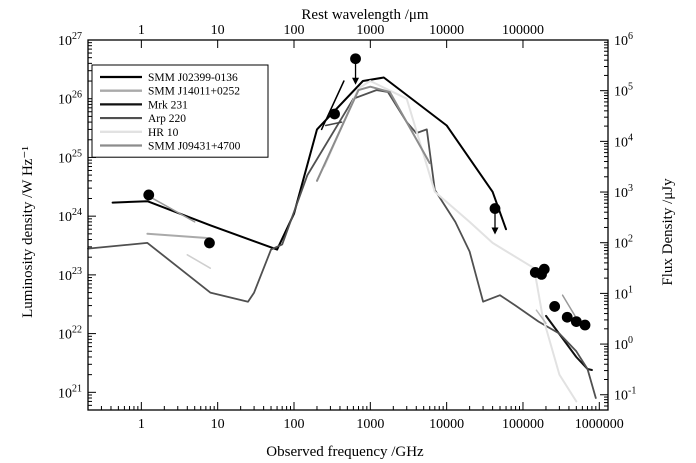  I want to click on legend-label-hr-10: HR 10, so click(163, 133).